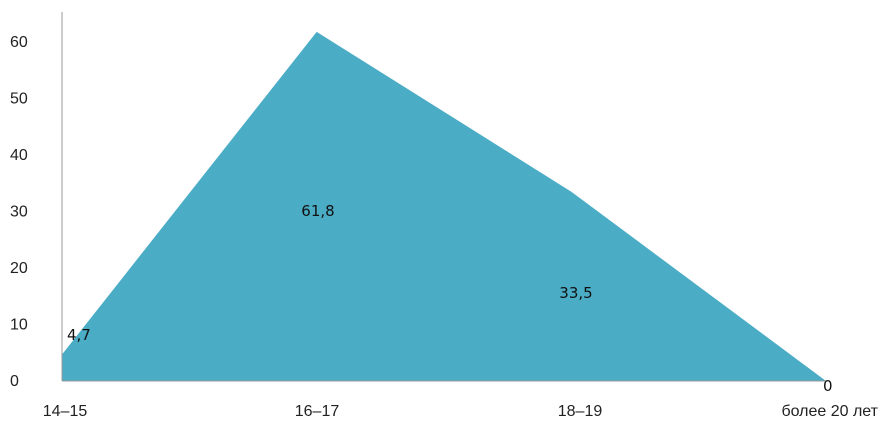 The width and height of the screenshot is (885, 423). What do you see at coordinates (575, 293) in the screenshot?
I see `data-label: 33,5` at bounding box center [575, 293].